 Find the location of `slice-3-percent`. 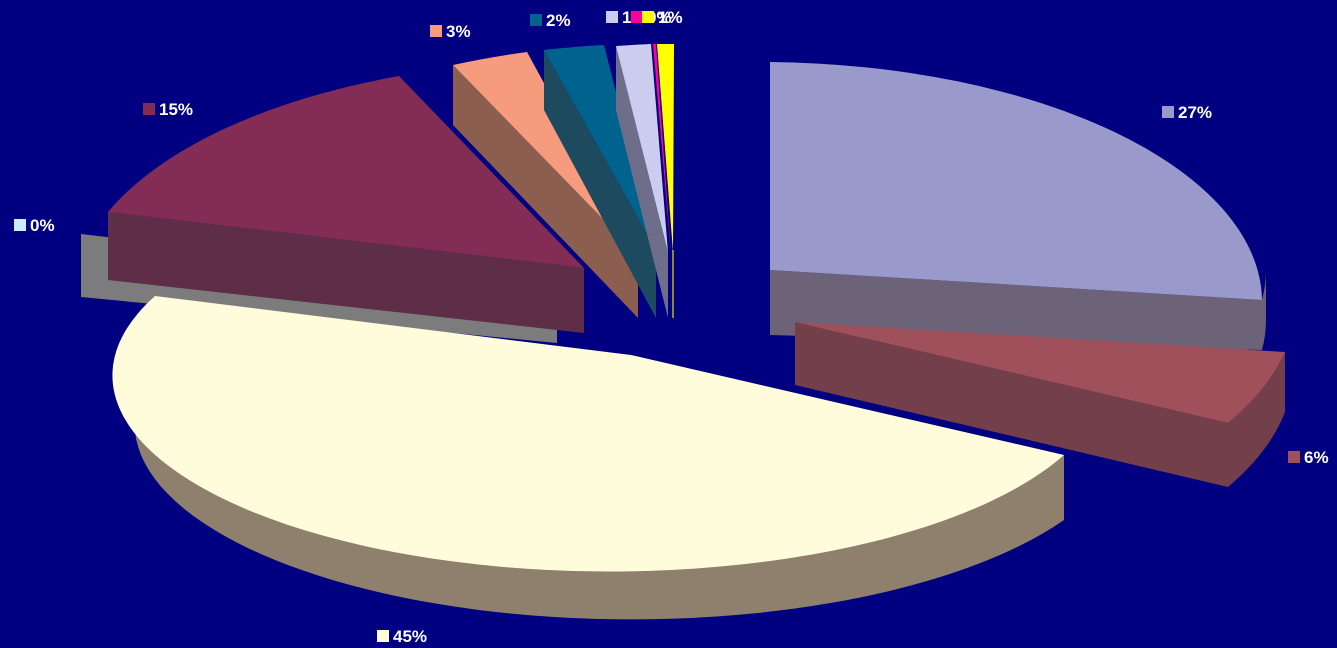

slice-3-percent is located at coordinates (545, 185).